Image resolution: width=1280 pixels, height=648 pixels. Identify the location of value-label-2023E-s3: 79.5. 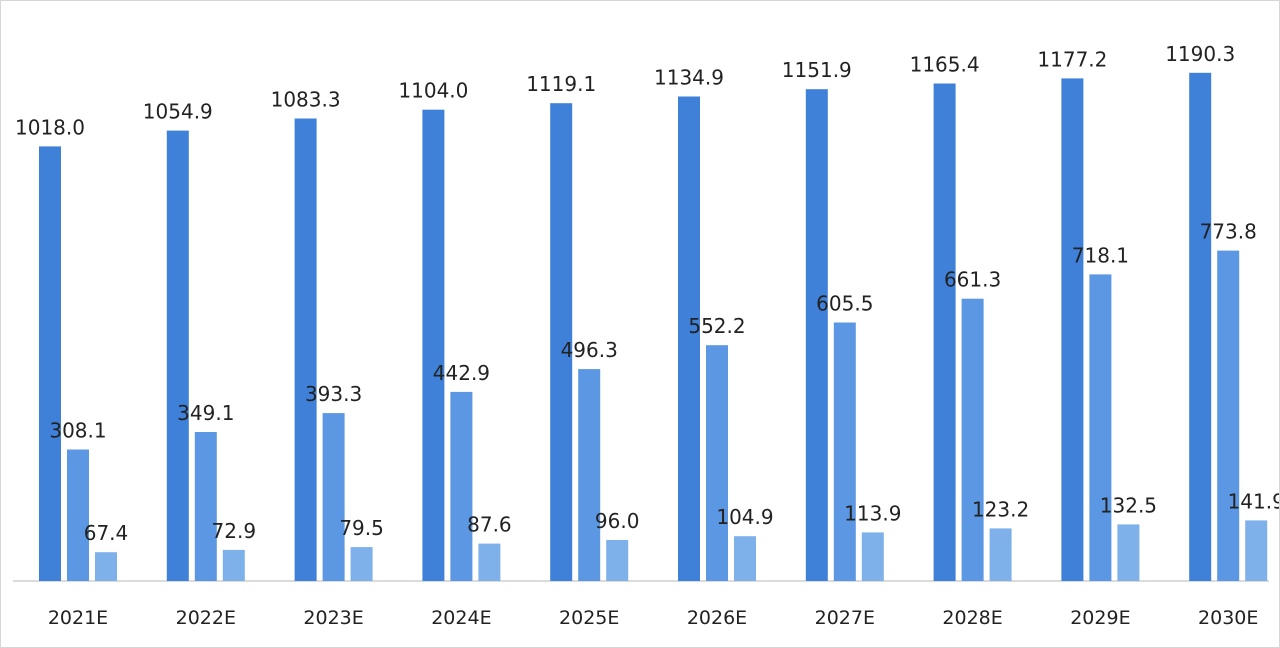
(361, 528).